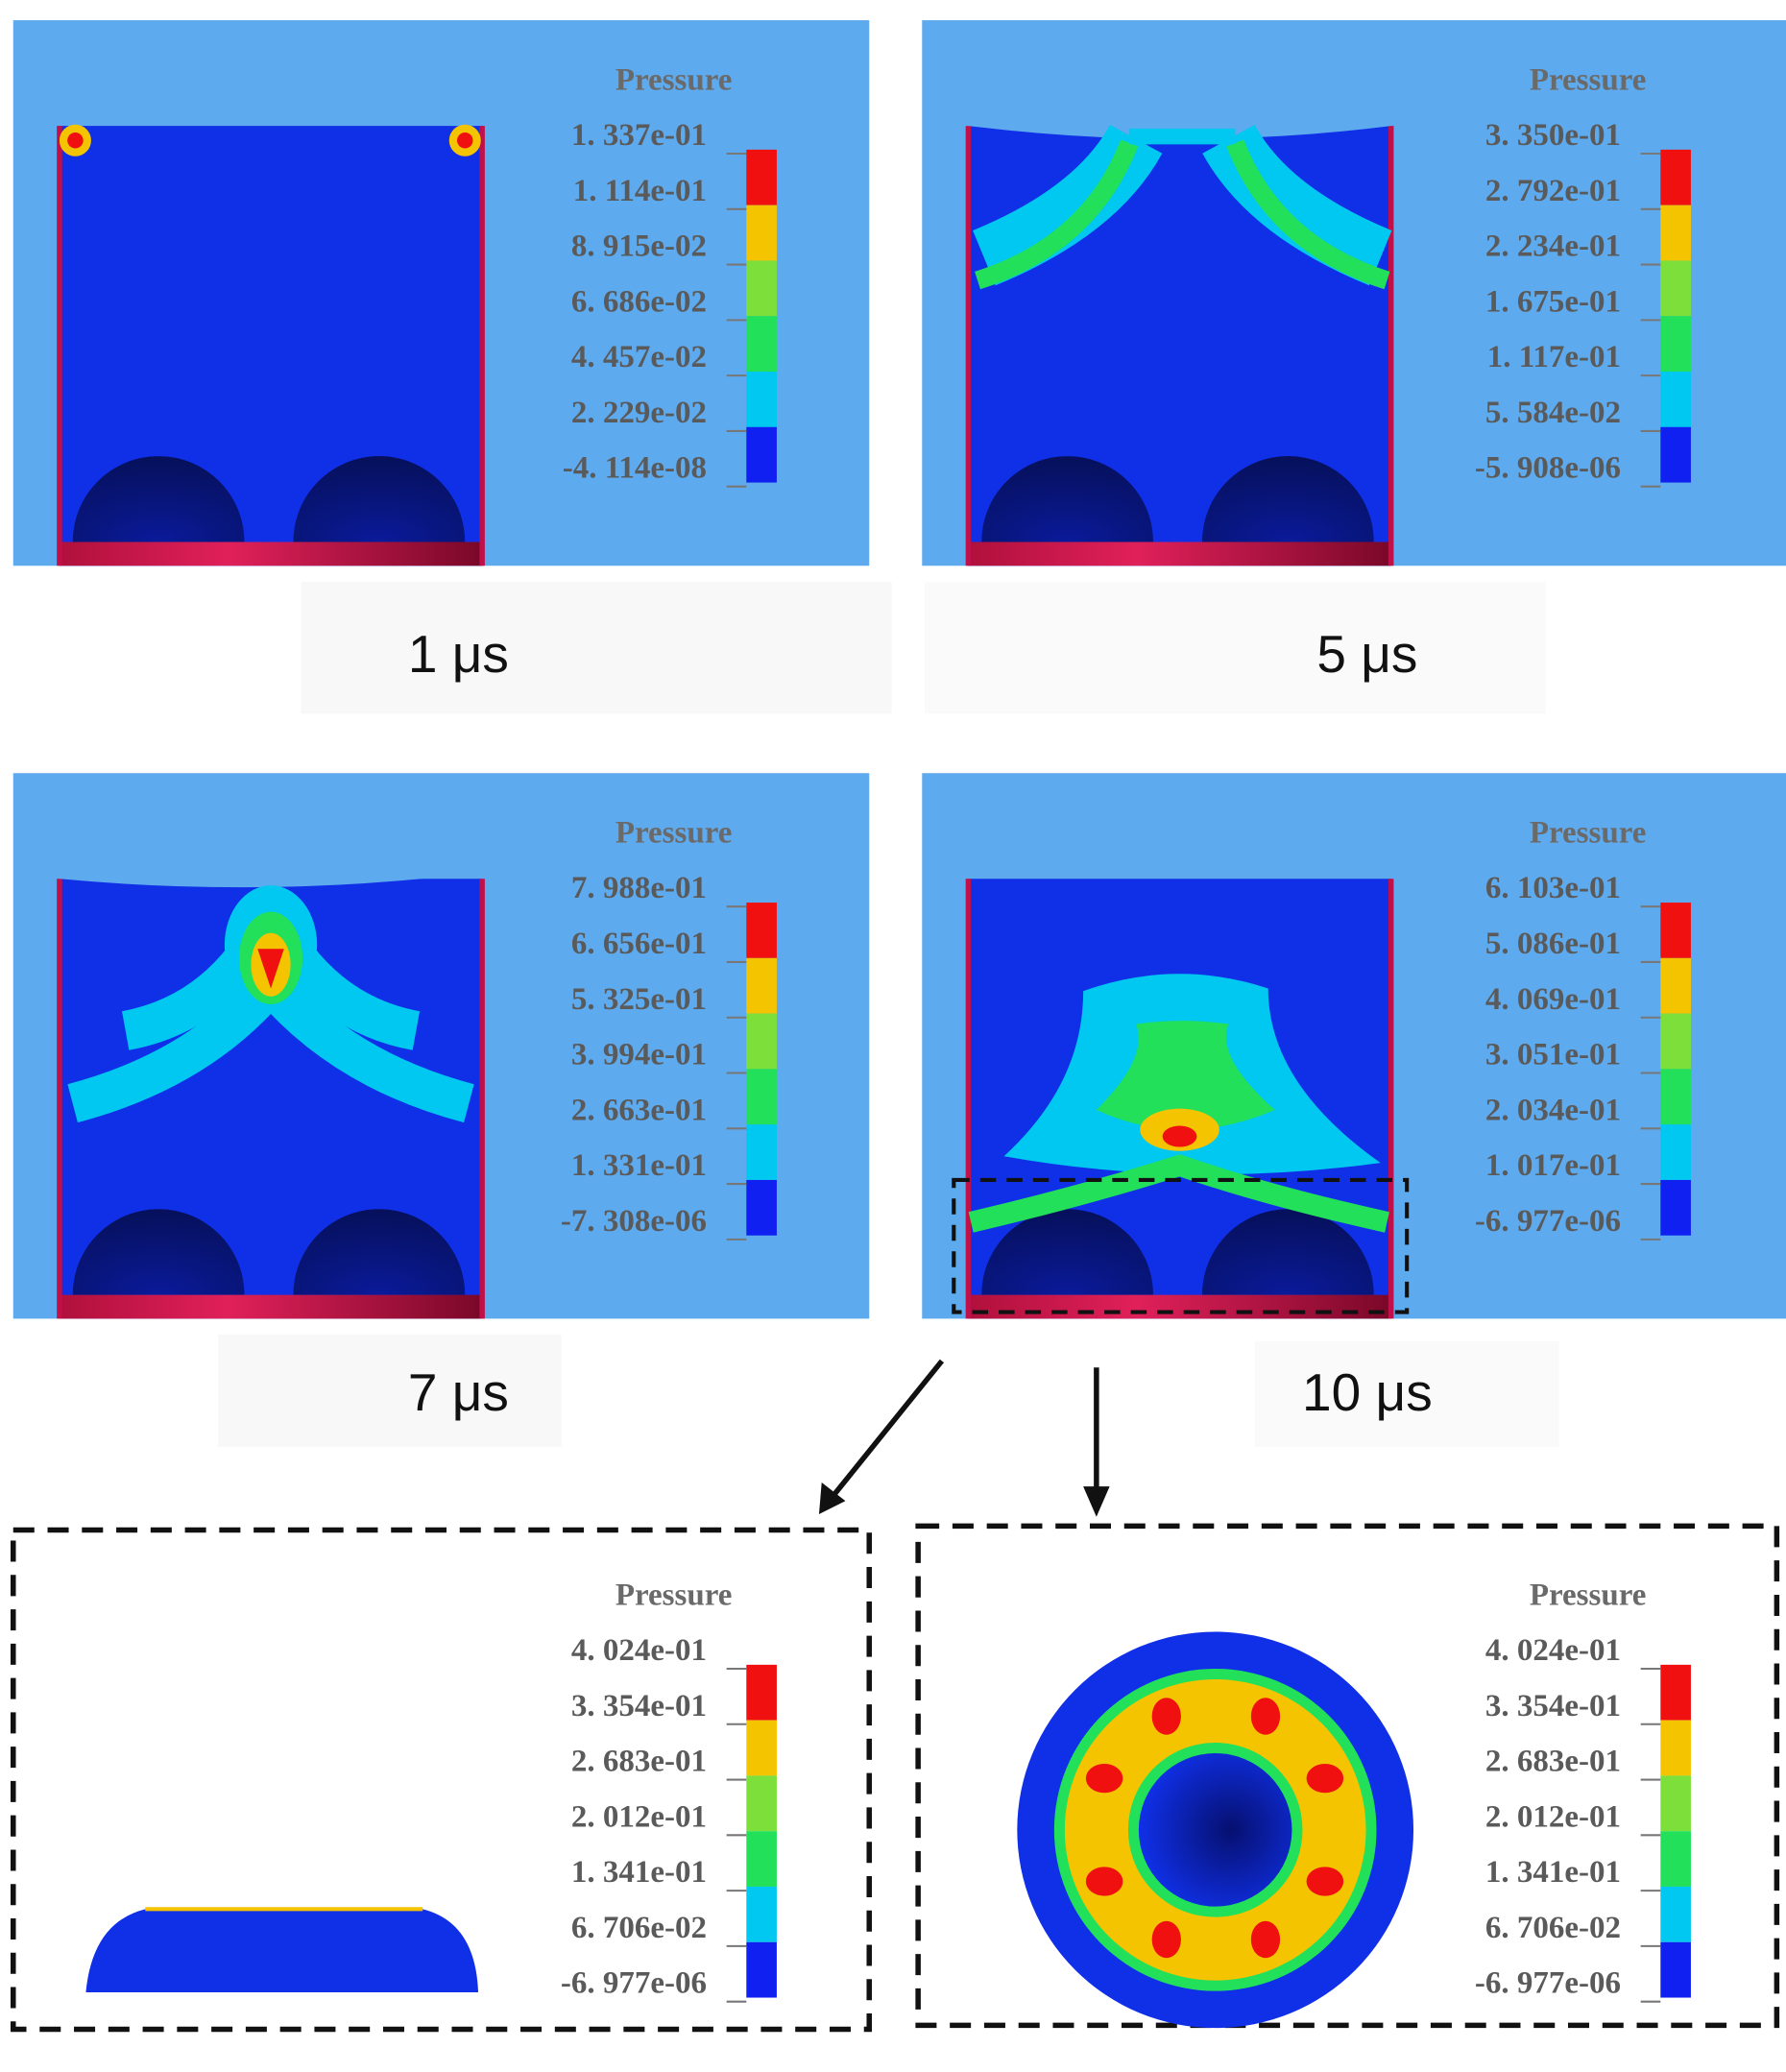  Describe the element at coordinates (639, 1110) in the screenshot. I see `legend-label: 2. 663e-01` at that location.